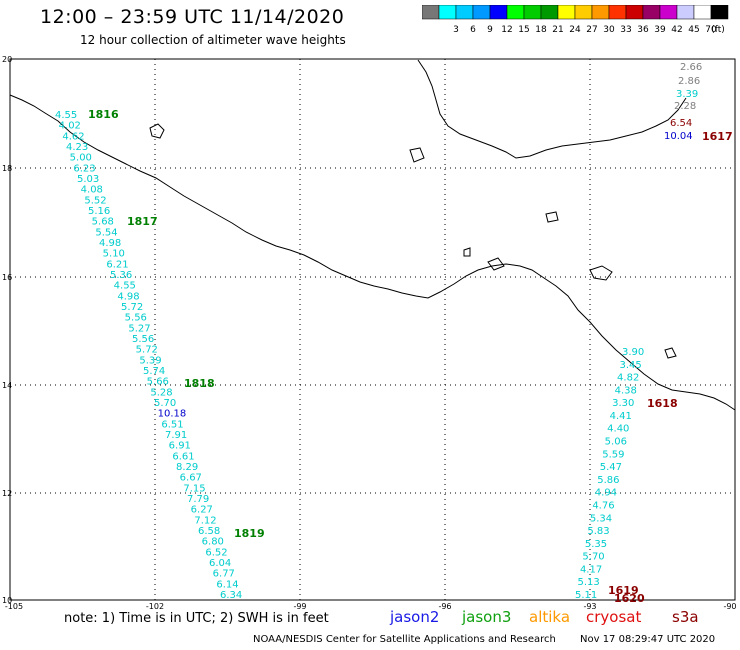  What do you see at coordinates (216, 552) in the screenshot?
I see `wave-height-value: 6.52` at bounding box center [216, 552].